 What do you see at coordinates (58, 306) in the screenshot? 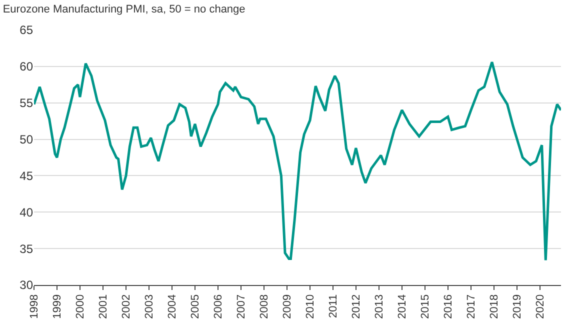
I see `x-tick-label: 1999` at bounding box center [58, 306].